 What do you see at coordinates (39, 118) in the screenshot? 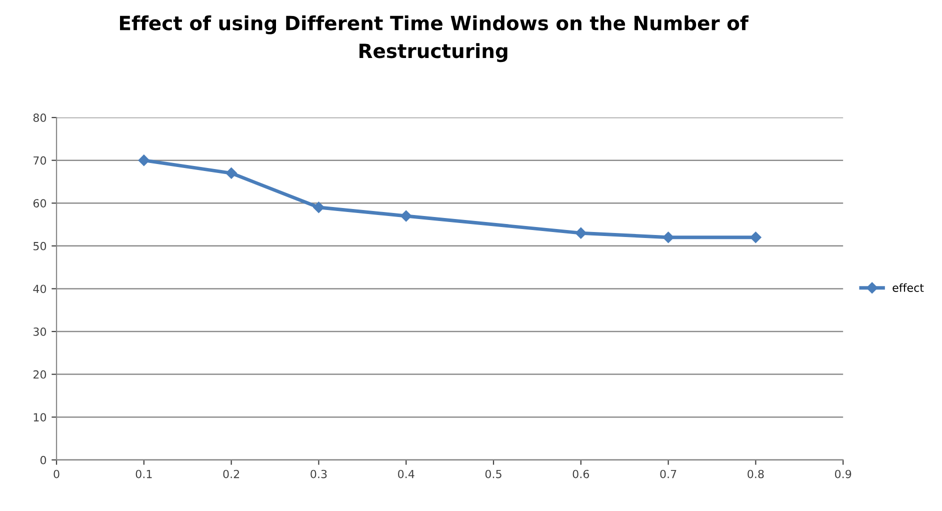
I see `y-tick-label: 80` at bounding box center [39, 118].